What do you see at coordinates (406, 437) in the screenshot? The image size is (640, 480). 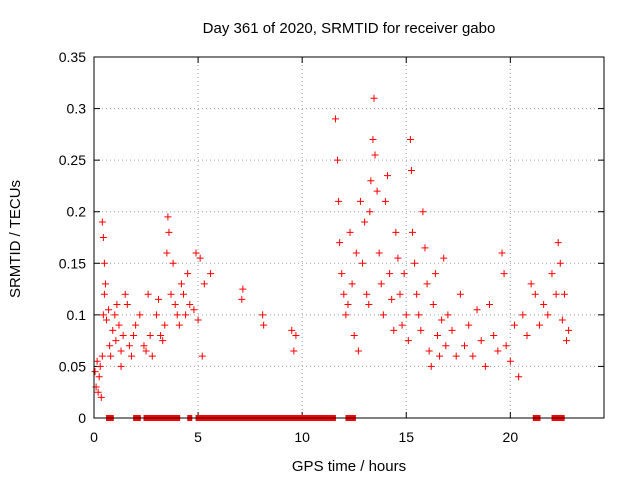 I see `x-tick-label: 15` at bounding box center [406, 437].